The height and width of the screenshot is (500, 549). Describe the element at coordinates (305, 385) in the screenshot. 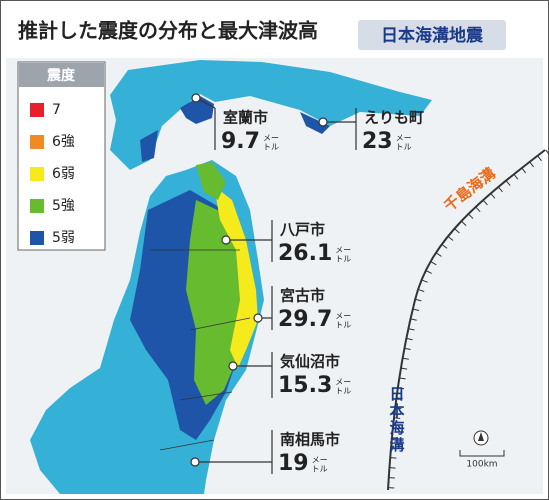

I see `wave-height: 15.3` at that location.